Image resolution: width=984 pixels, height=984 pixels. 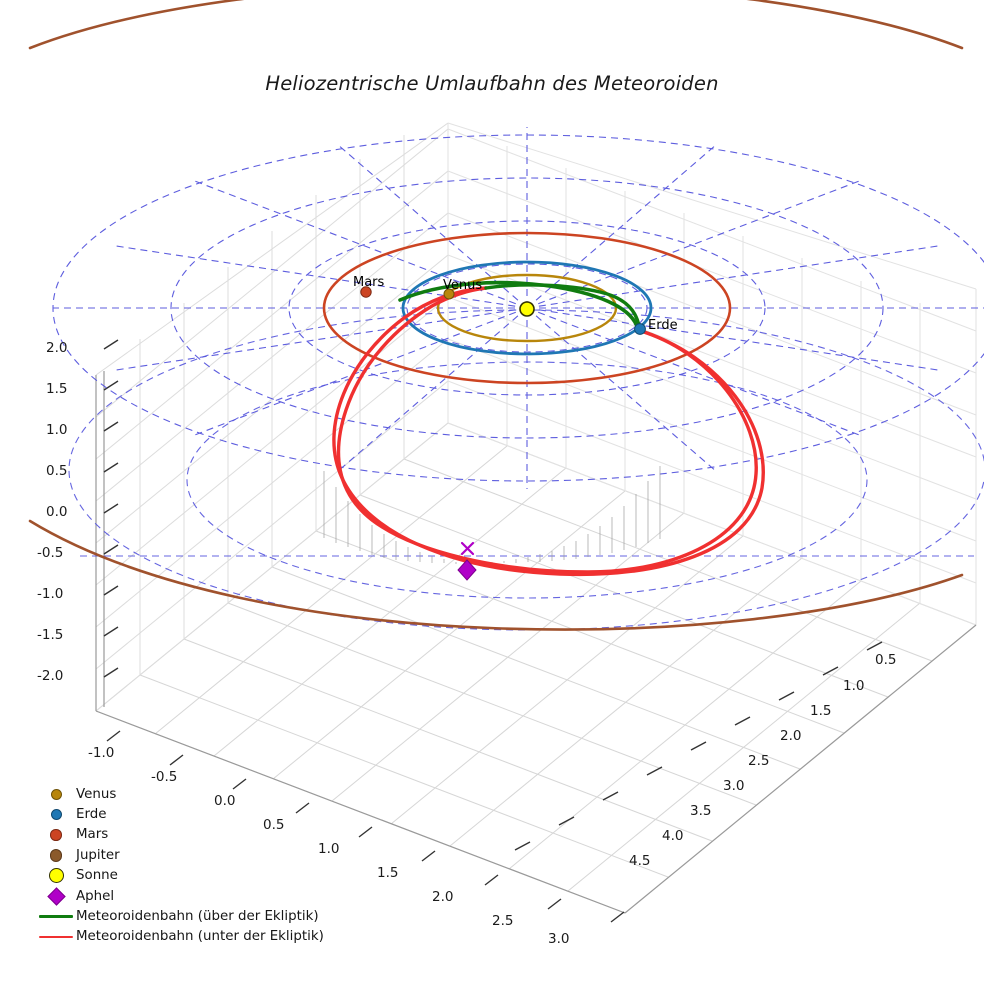 I want to click on y-tick-label: 3.0, so click(x=734, y=786).